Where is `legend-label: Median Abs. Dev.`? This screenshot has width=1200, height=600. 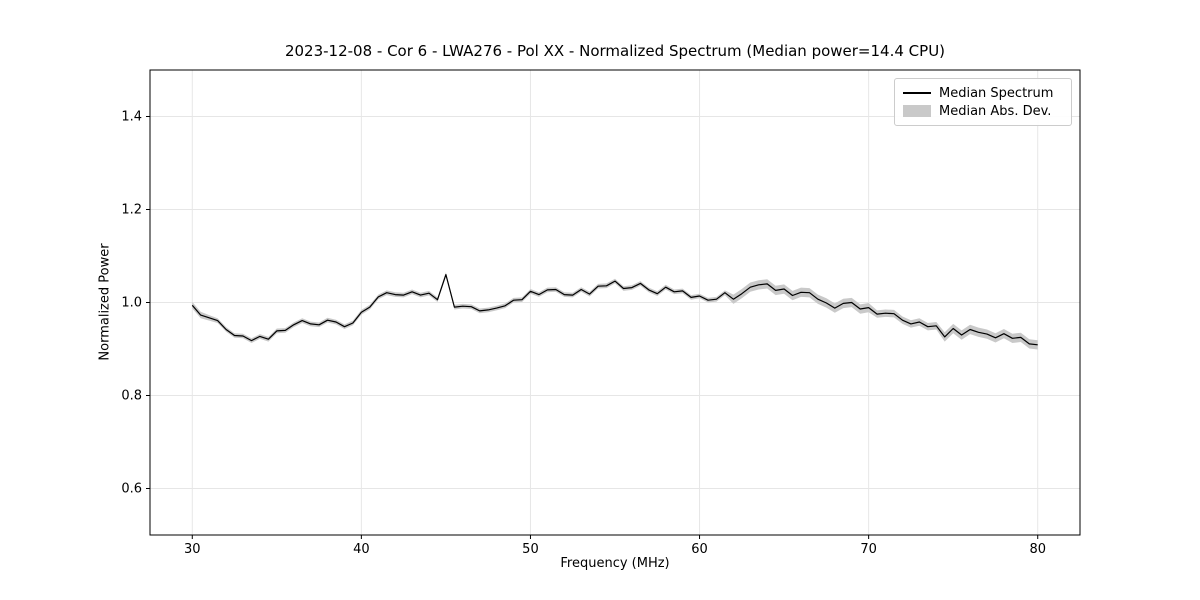
legend-label: Median Abs. Dev. is located at coordinates (995, 111).